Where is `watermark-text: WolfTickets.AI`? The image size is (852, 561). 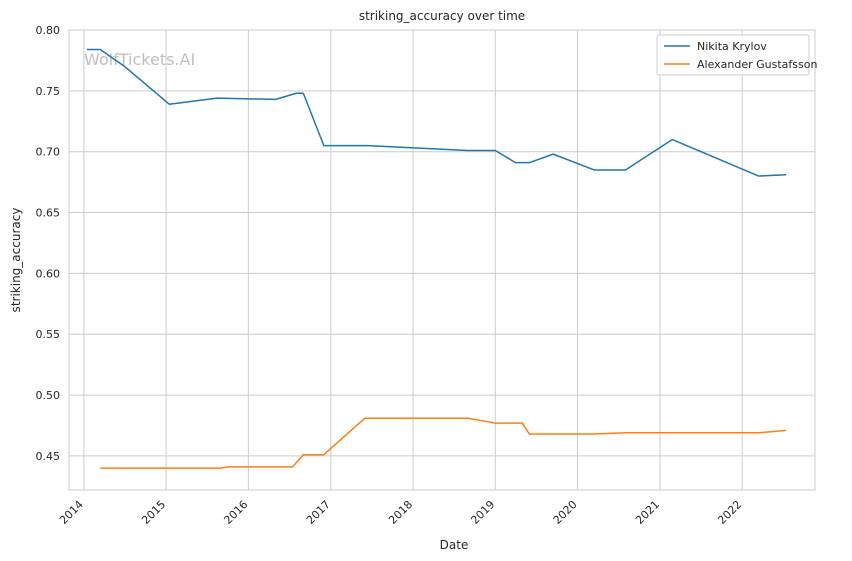
watermark-text: WolfTickets.AI is located at coordinates (139, 59).